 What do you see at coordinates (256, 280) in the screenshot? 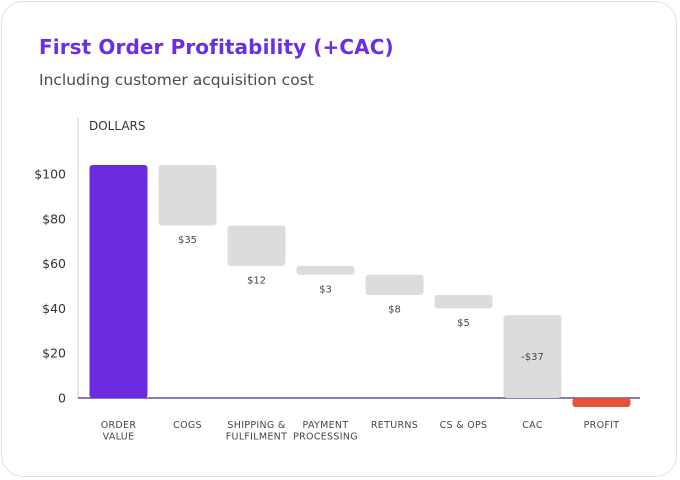
I see `data-label: $12` at bounding box center [256, 280].